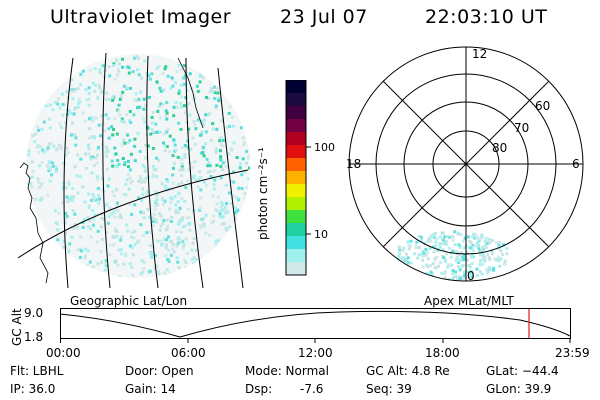  Describe the element at coordinates (17, 327) in the screenshot. I see `altitude-ylabel: GC Alt` at that location.